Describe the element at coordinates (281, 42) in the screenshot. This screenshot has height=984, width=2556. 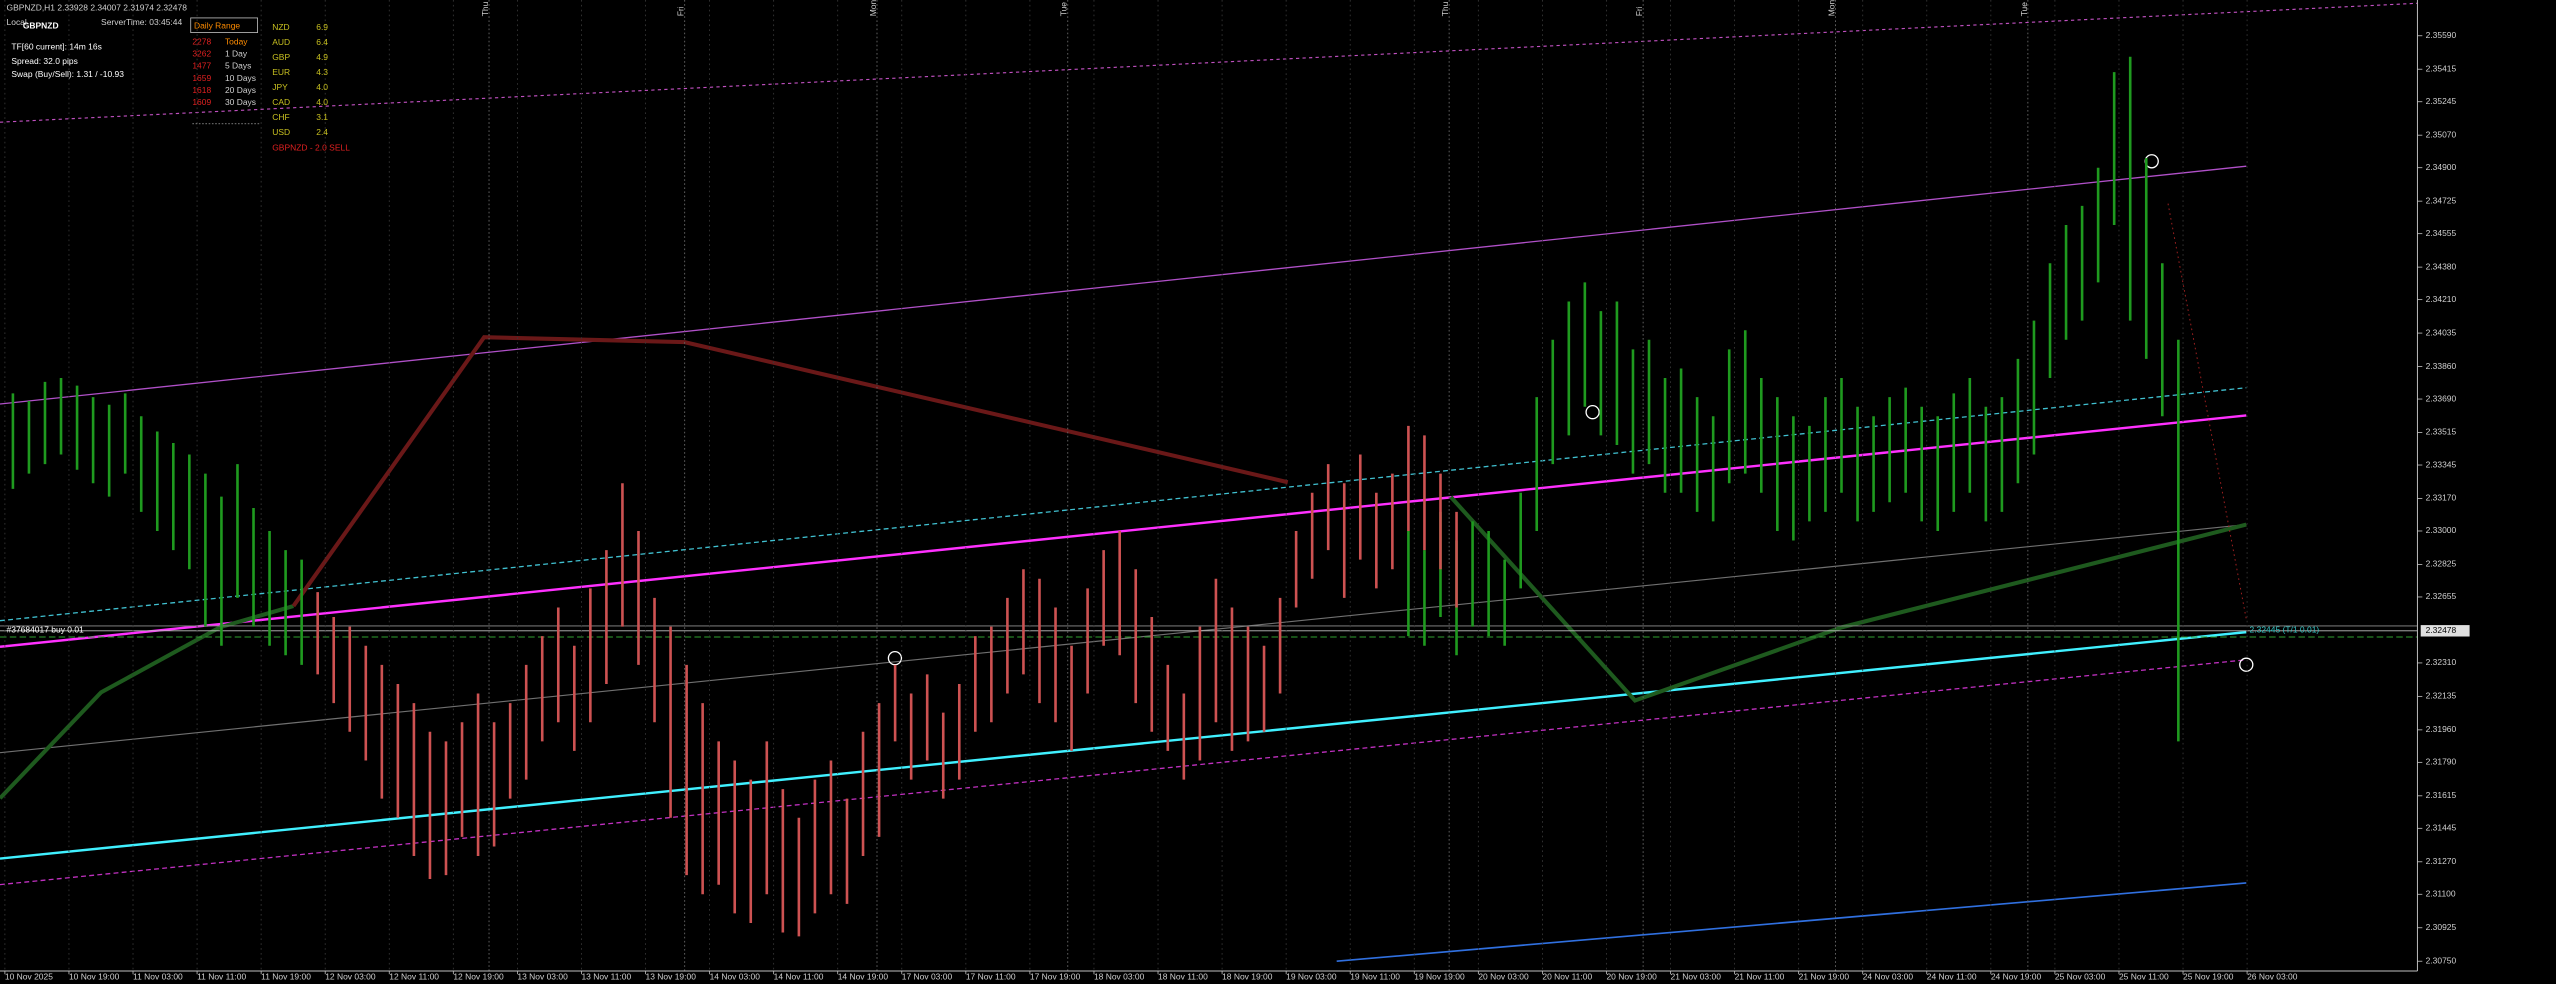
I see `currency: AUD` at that location.